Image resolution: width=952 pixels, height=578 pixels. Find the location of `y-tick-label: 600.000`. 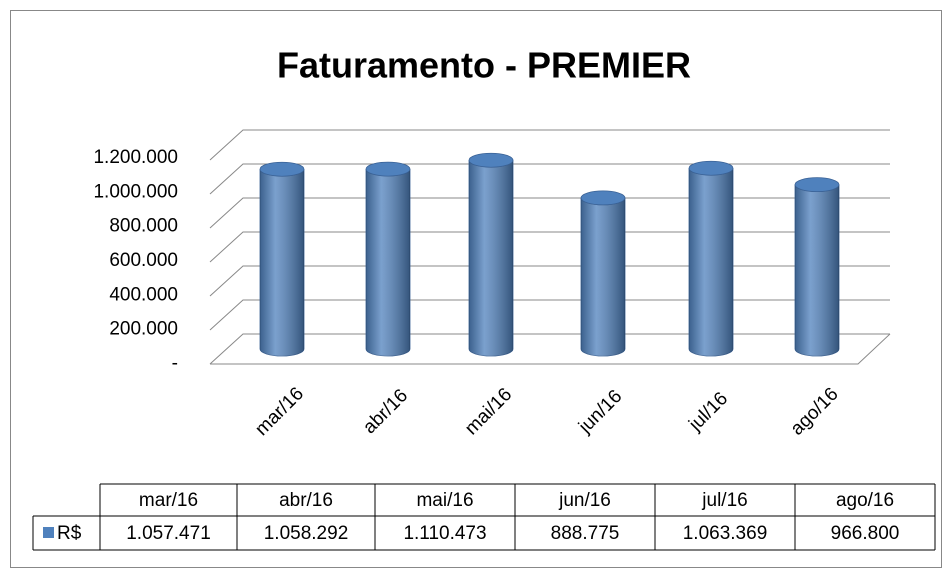

y-tick-label: 600.000 is located at coordinates (143, 260).